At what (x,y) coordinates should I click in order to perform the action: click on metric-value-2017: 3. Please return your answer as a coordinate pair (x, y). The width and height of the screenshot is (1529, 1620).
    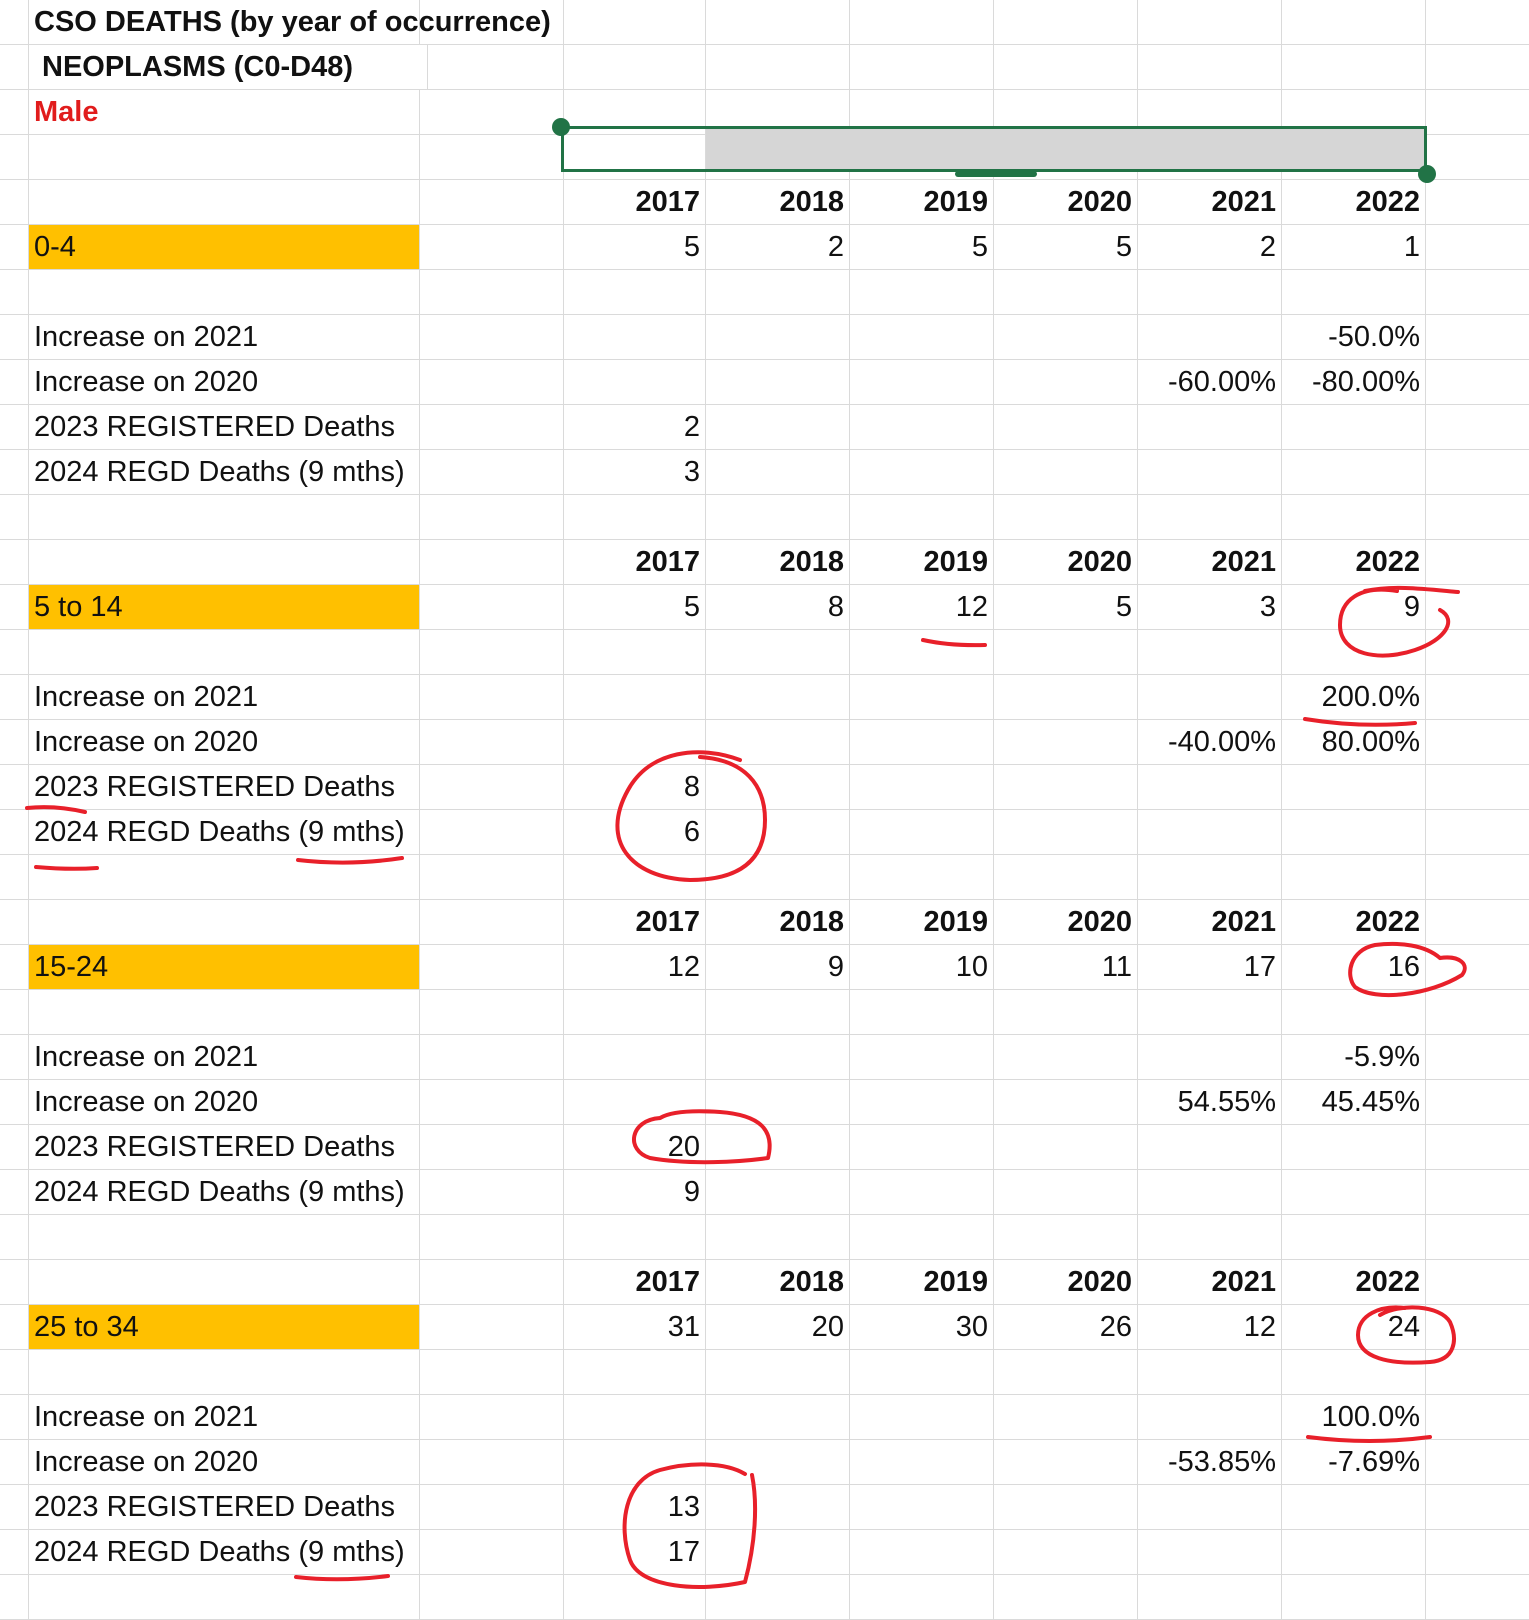
    Looking at the image, I should click on (634, 472).